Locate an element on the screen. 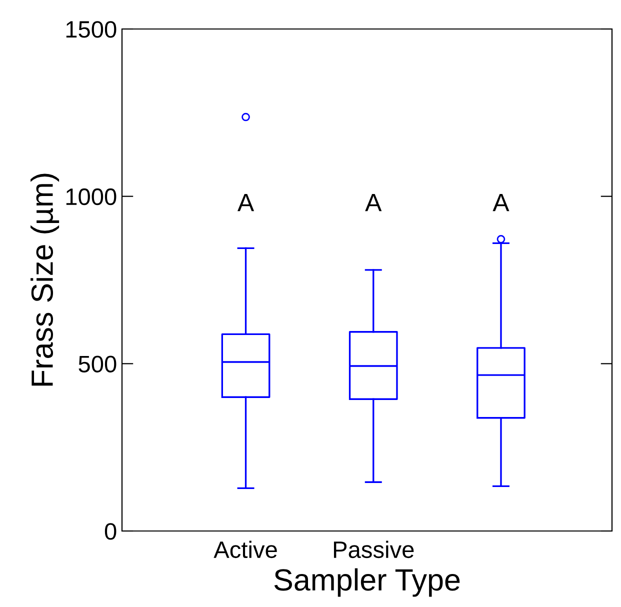 The width and height of the screenshot is (621, 607). x-tick-label: Active is located at coordinates (245, 549).